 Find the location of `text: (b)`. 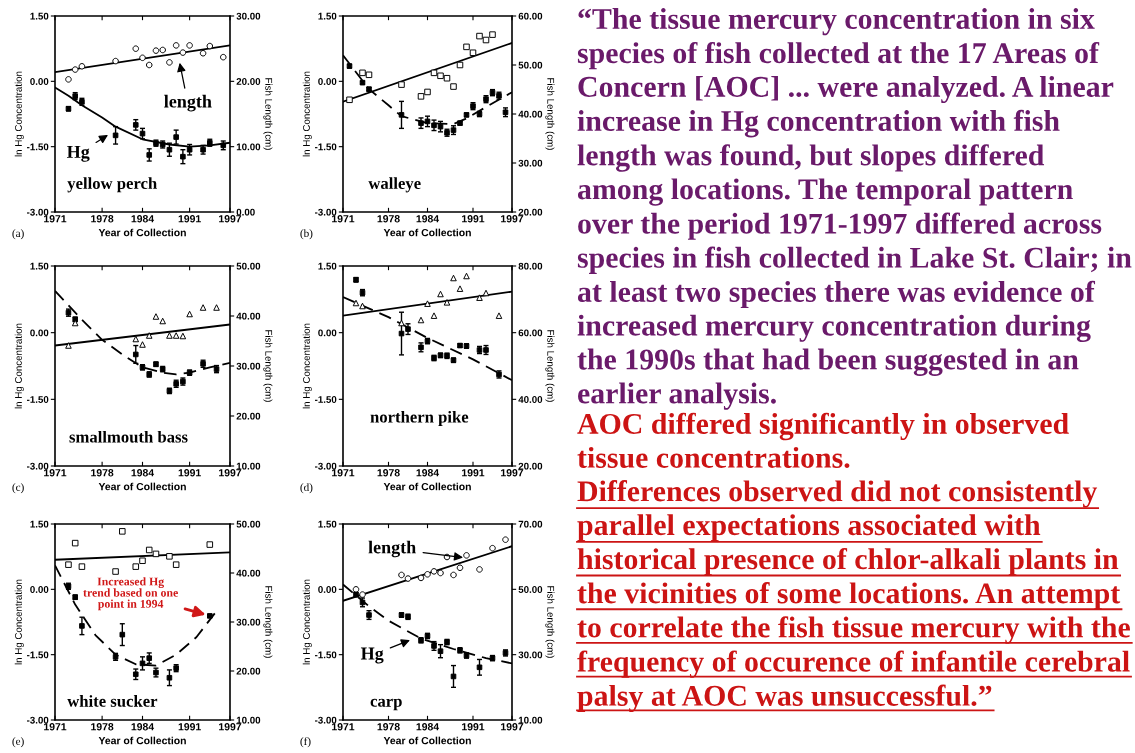

text: (b) is located at coordinates (306, 234).